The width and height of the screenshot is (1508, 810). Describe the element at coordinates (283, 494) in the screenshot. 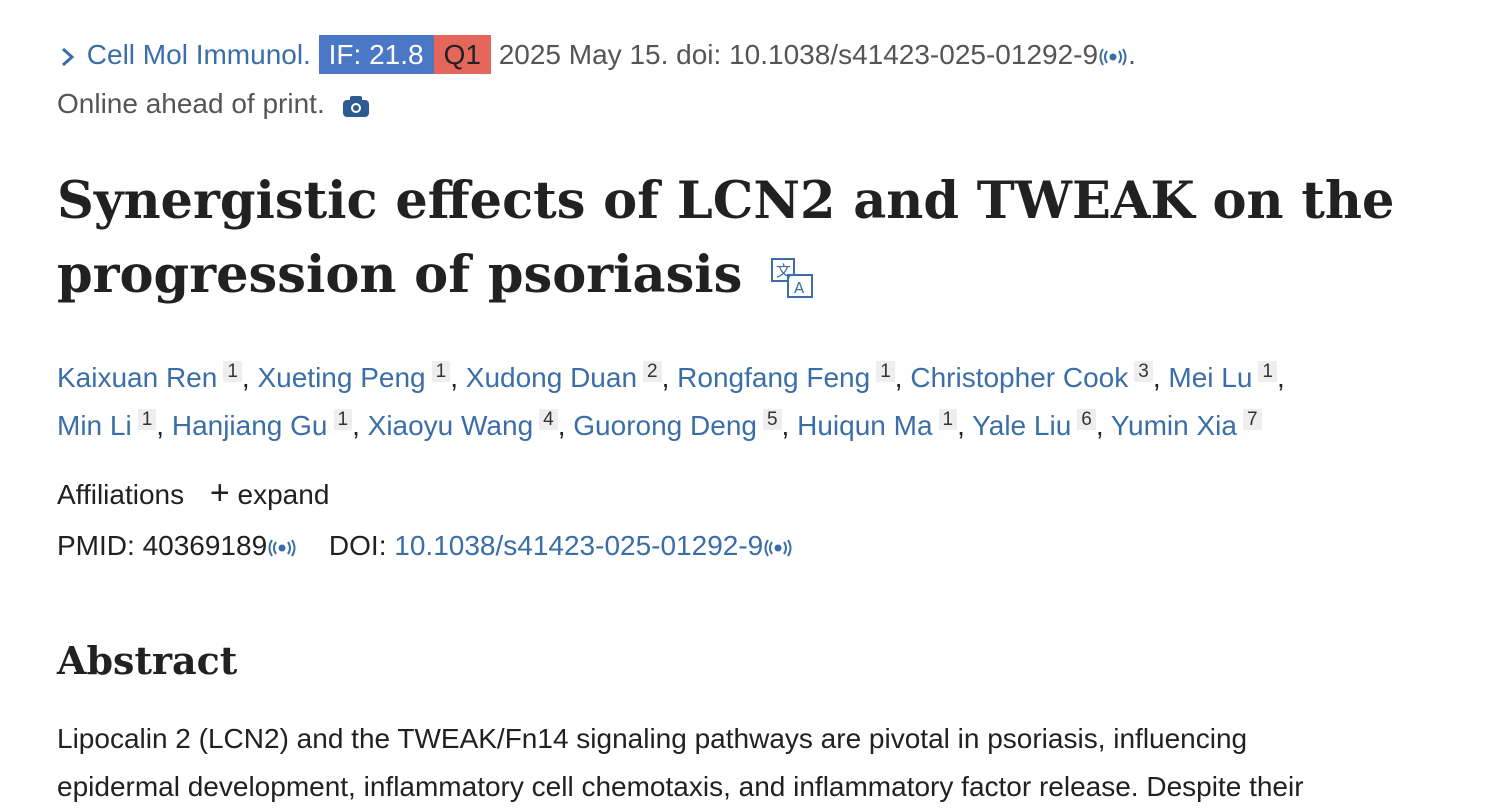

I see `expand-toggle: expand` at that location.